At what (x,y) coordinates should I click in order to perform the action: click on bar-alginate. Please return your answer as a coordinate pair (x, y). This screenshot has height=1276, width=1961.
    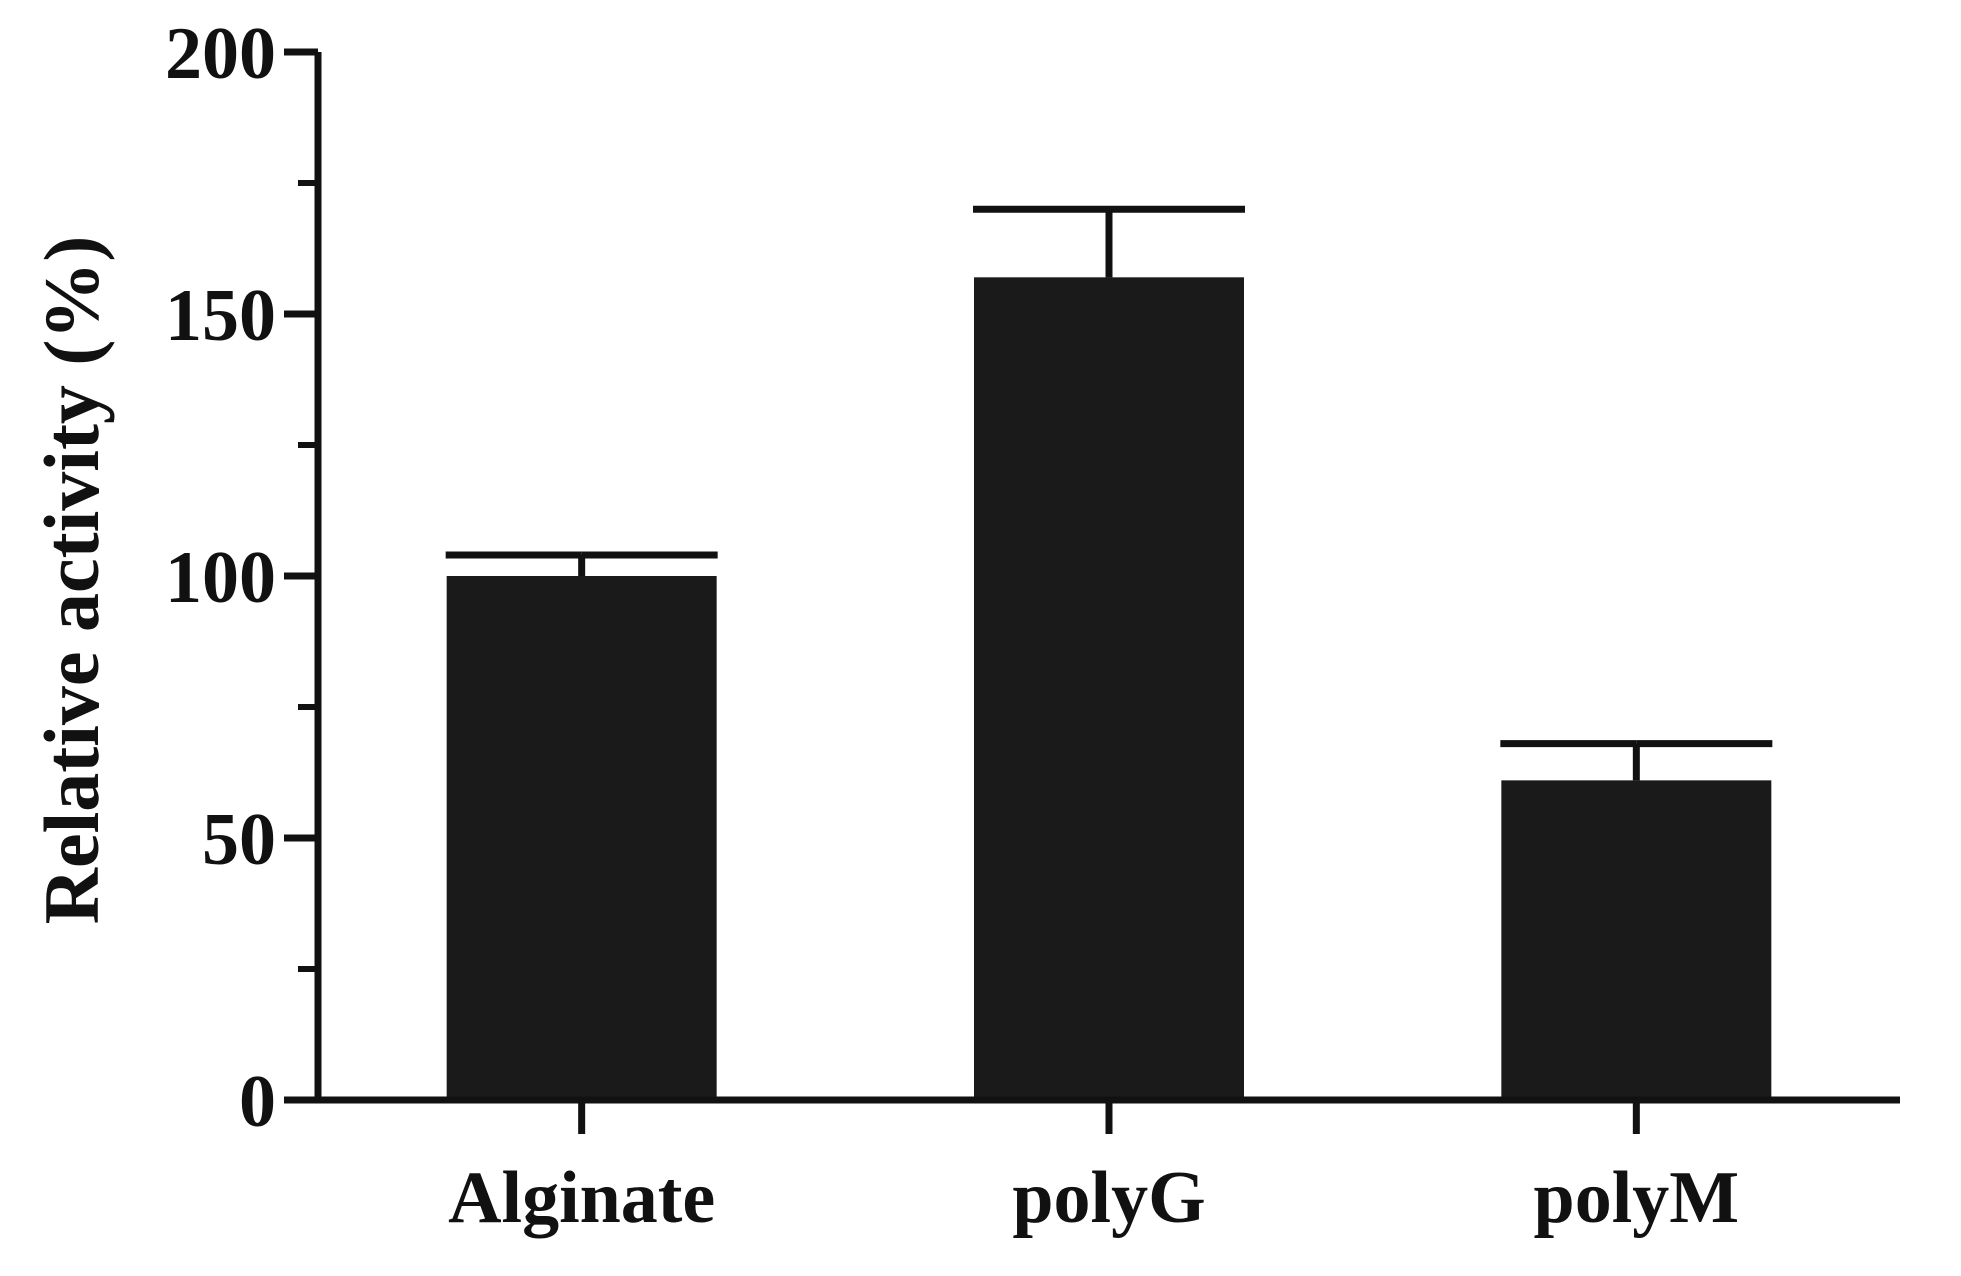
    Looking at the image, I should click on (581, 838).